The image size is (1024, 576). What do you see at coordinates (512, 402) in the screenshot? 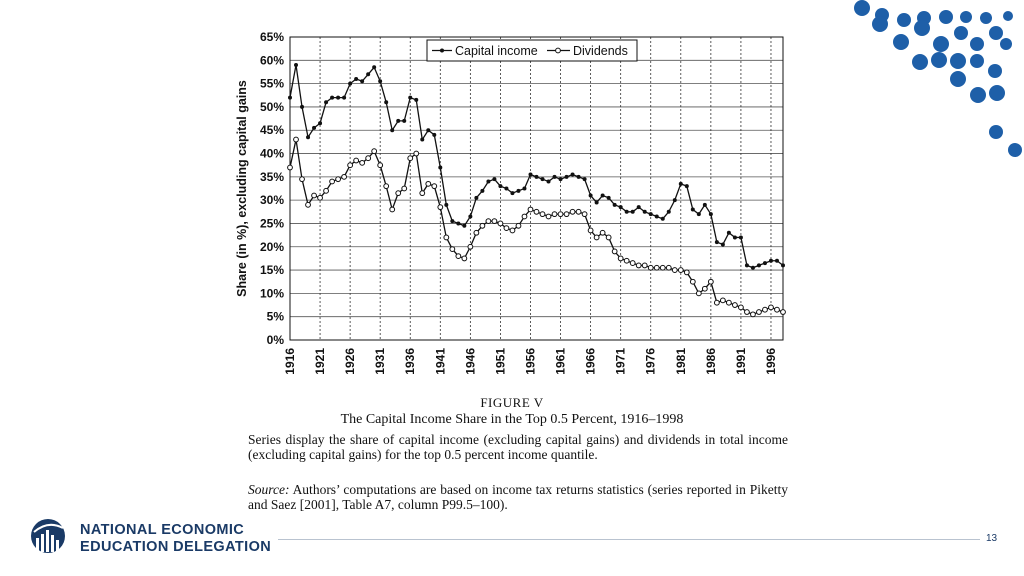
I see `figure-label: FIGURE V` at bounding box center [512, 402].